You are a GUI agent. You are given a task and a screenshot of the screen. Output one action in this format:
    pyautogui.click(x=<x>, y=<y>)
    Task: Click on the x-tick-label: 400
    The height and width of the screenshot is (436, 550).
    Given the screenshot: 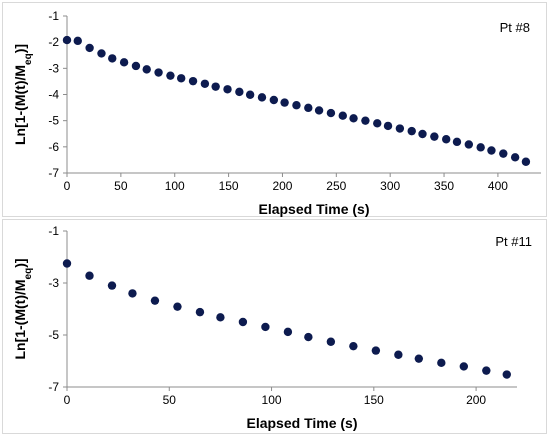 What is the action you would take?
    pyautogui.click(x=498, y=186)
    